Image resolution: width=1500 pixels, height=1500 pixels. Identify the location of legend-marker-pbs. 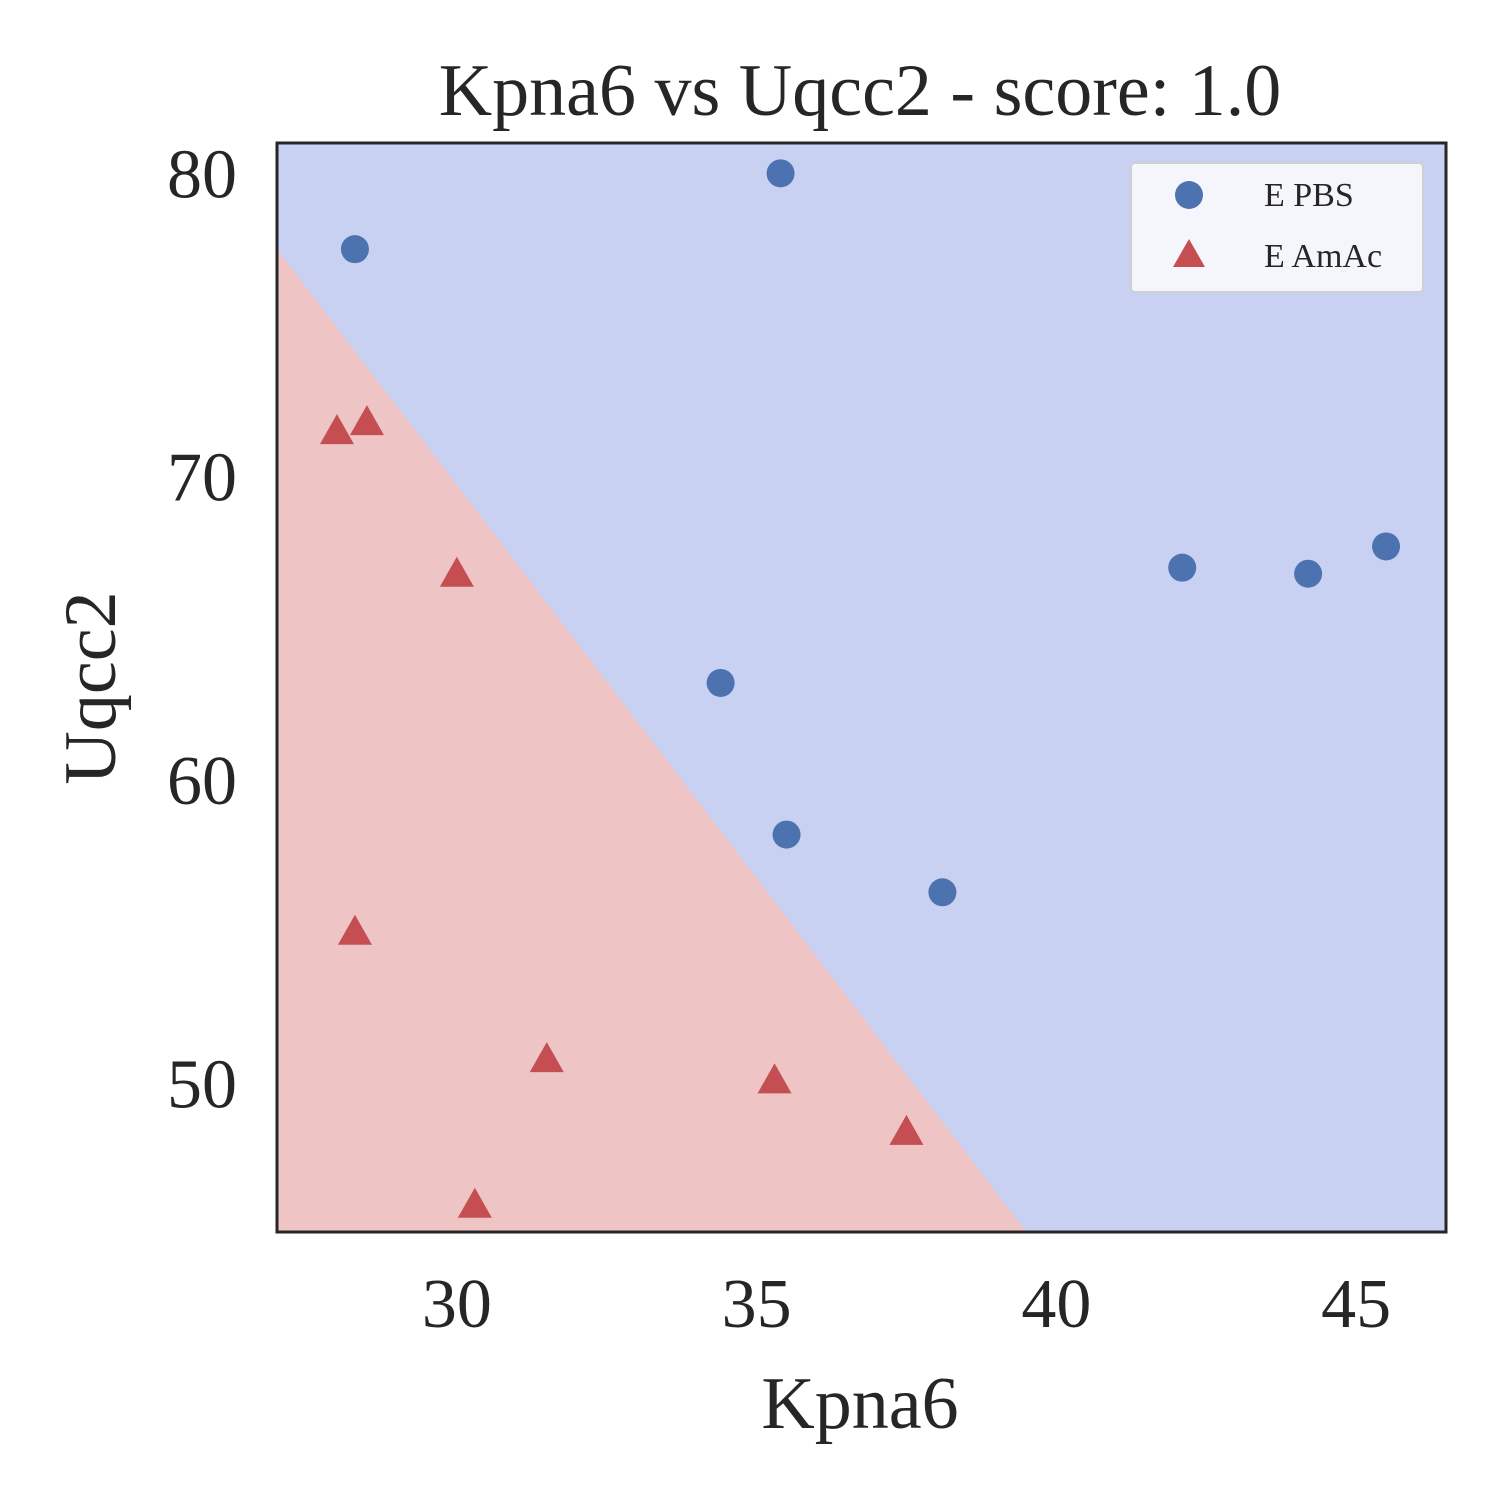
(1189, 195).